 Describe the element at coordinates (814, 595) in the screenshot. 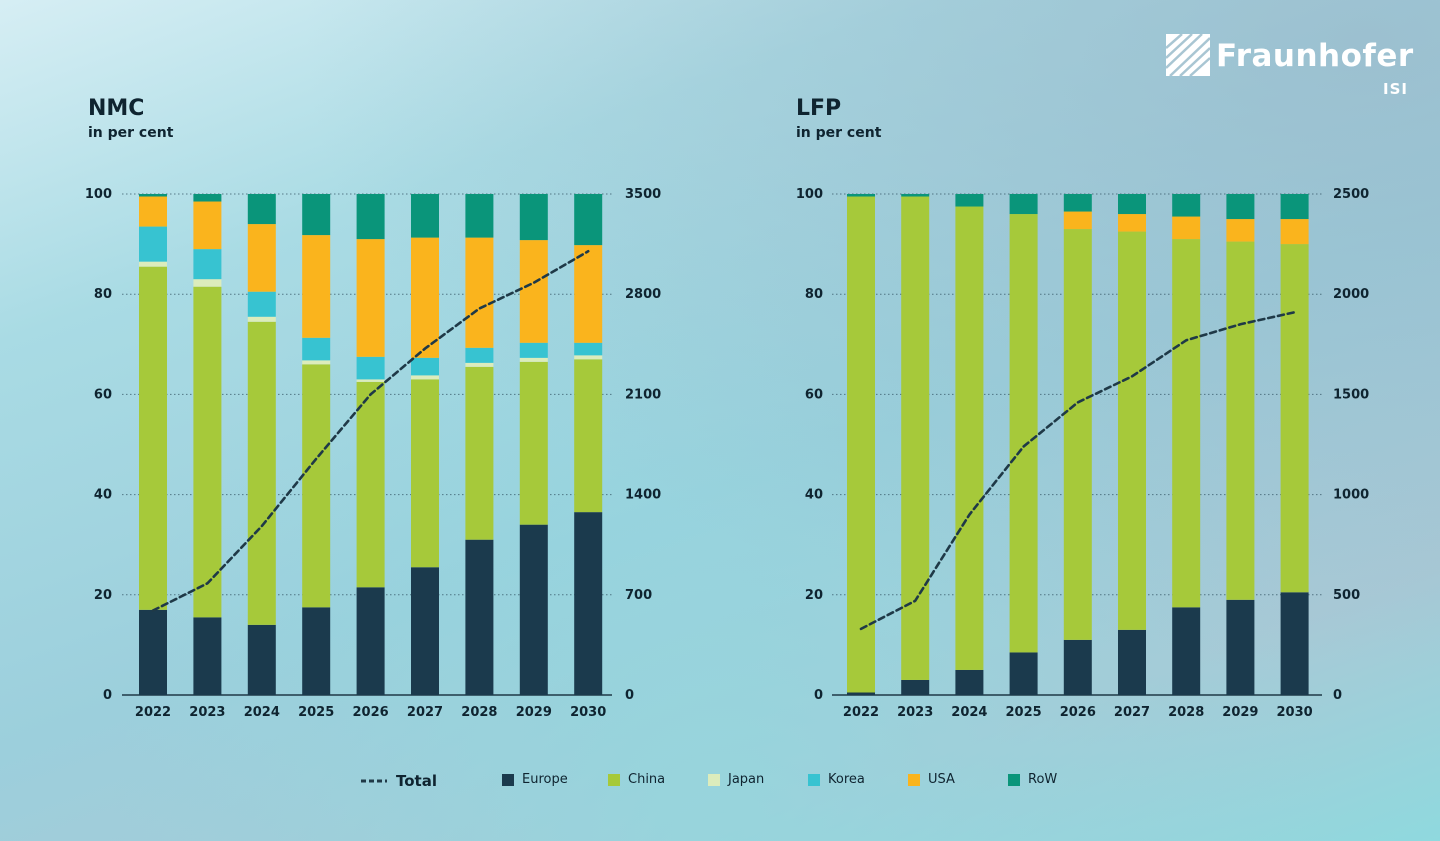

I see `lfp-y-tick-label: 20` at that location.